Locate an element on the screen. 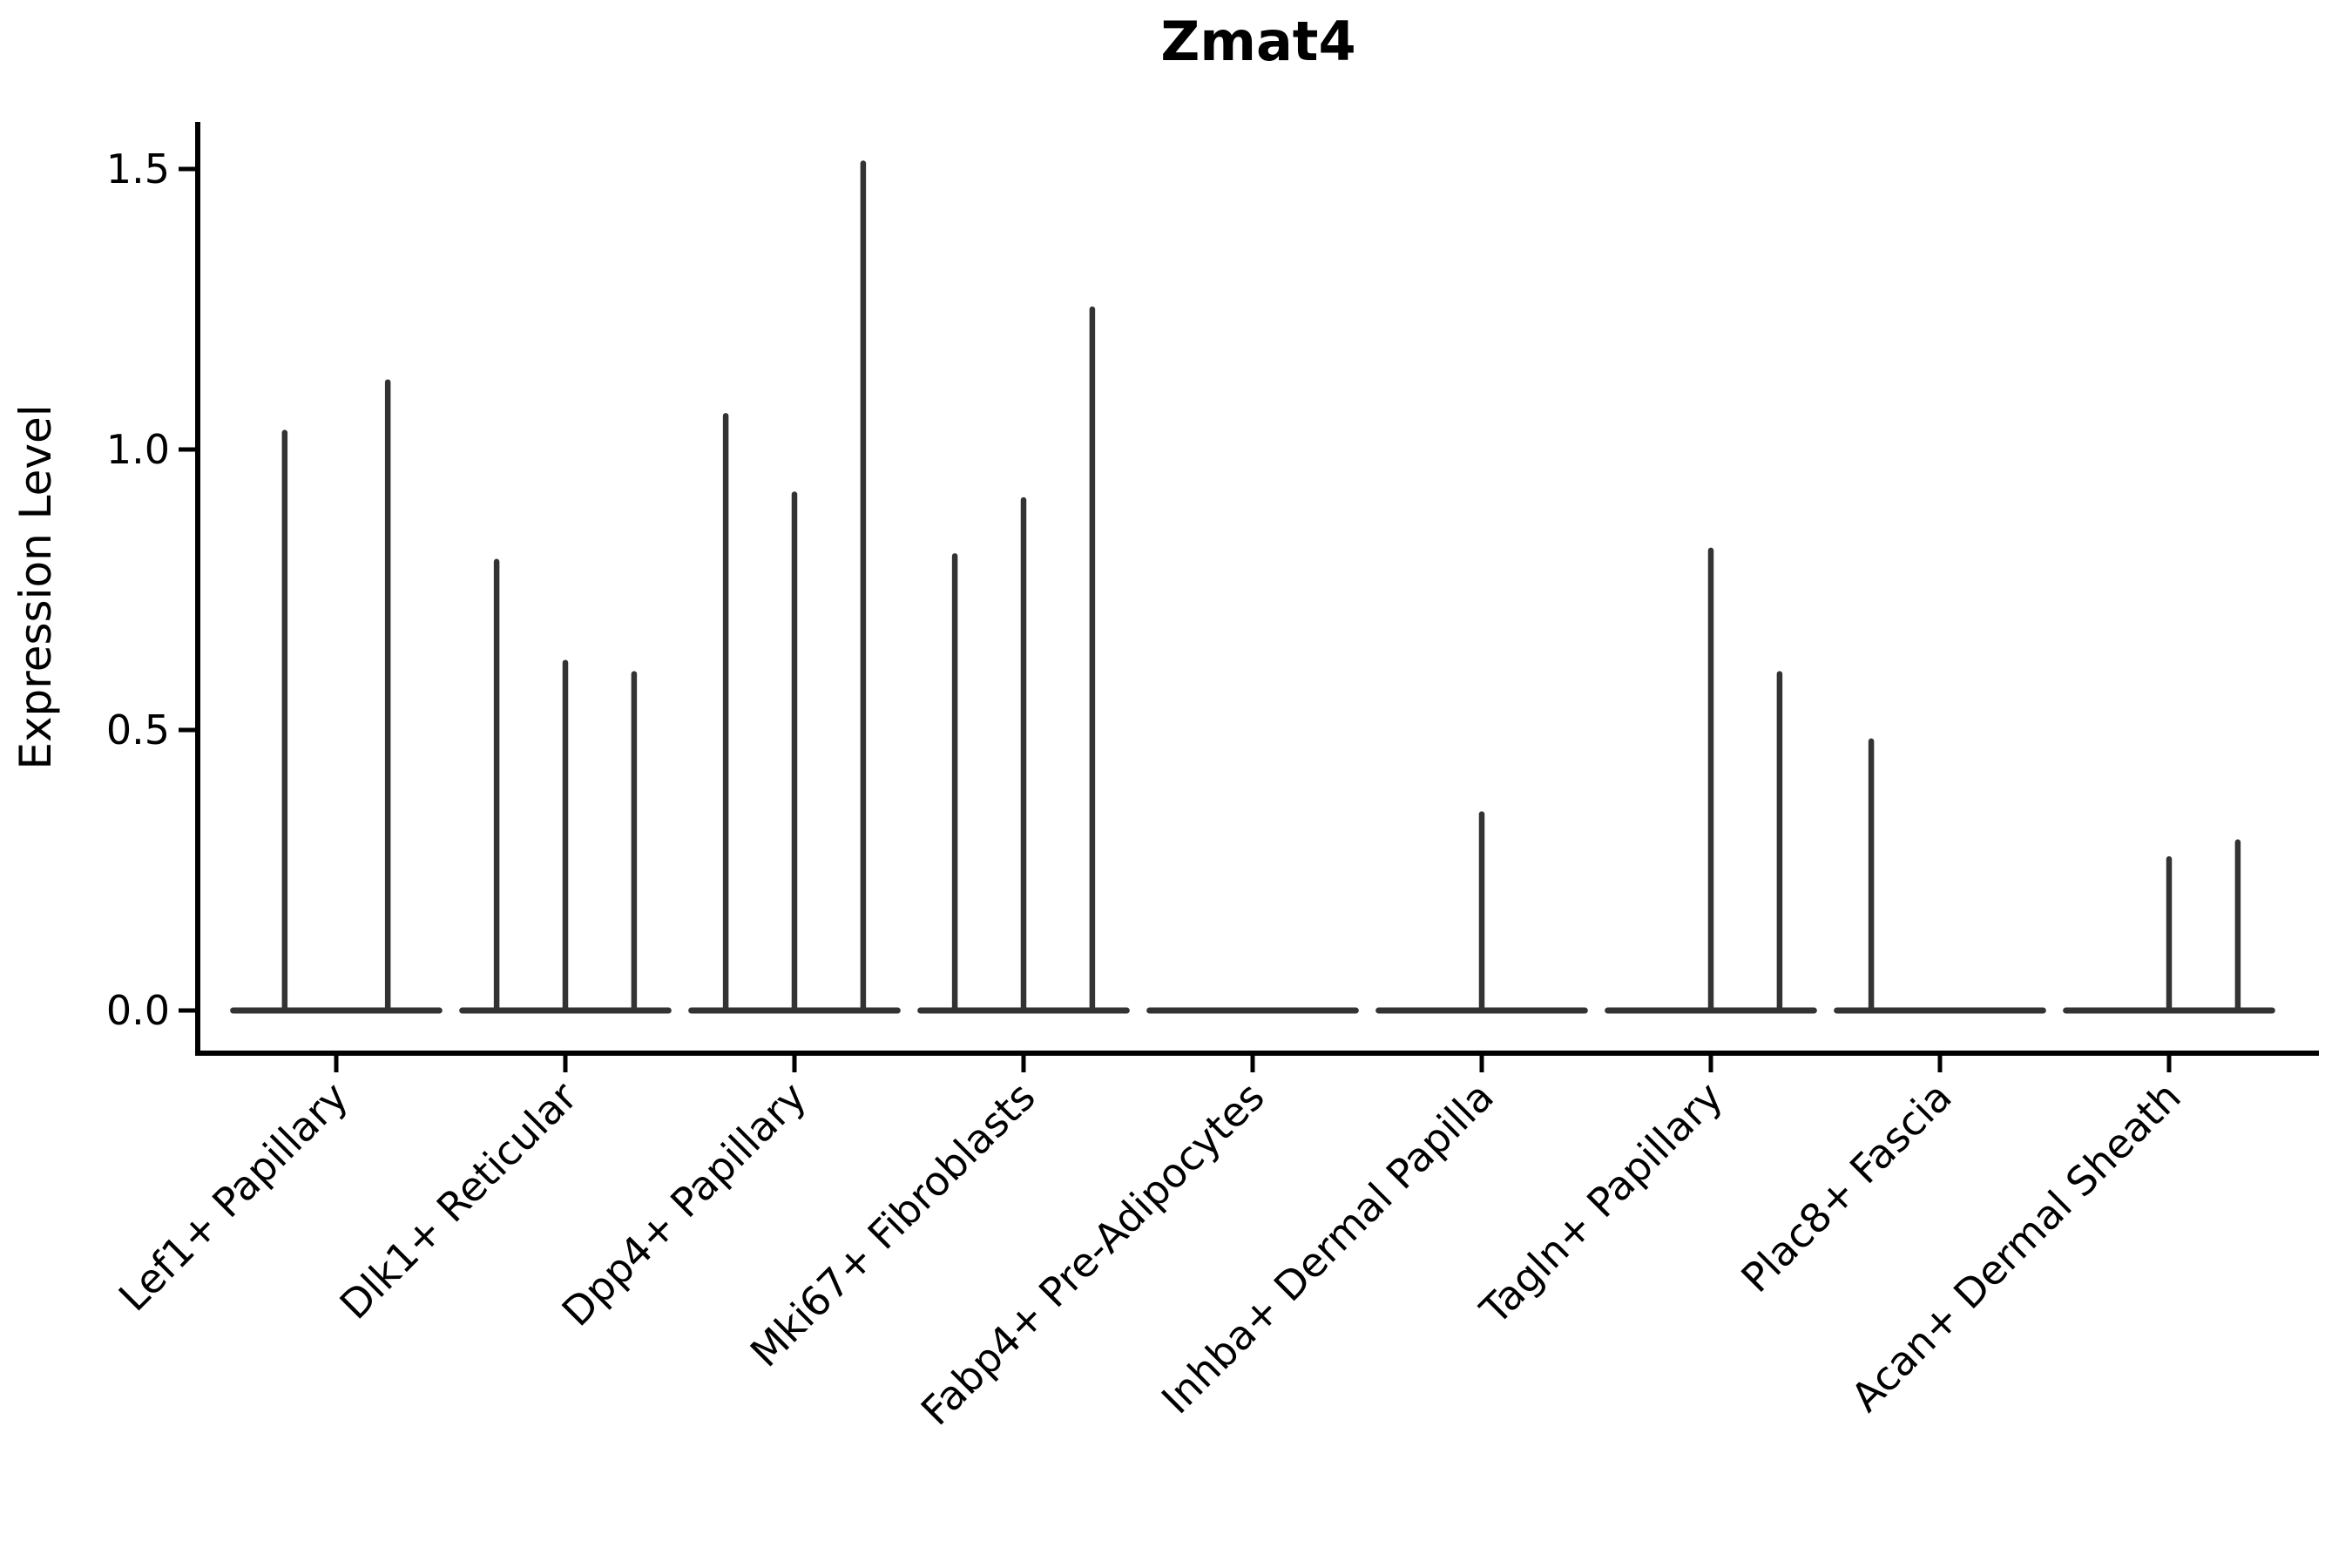 The width and height of the screenshot is (2352, 1568). x-tick-label: Dpp4+ Papillary is located at coordinates (684, 1204).